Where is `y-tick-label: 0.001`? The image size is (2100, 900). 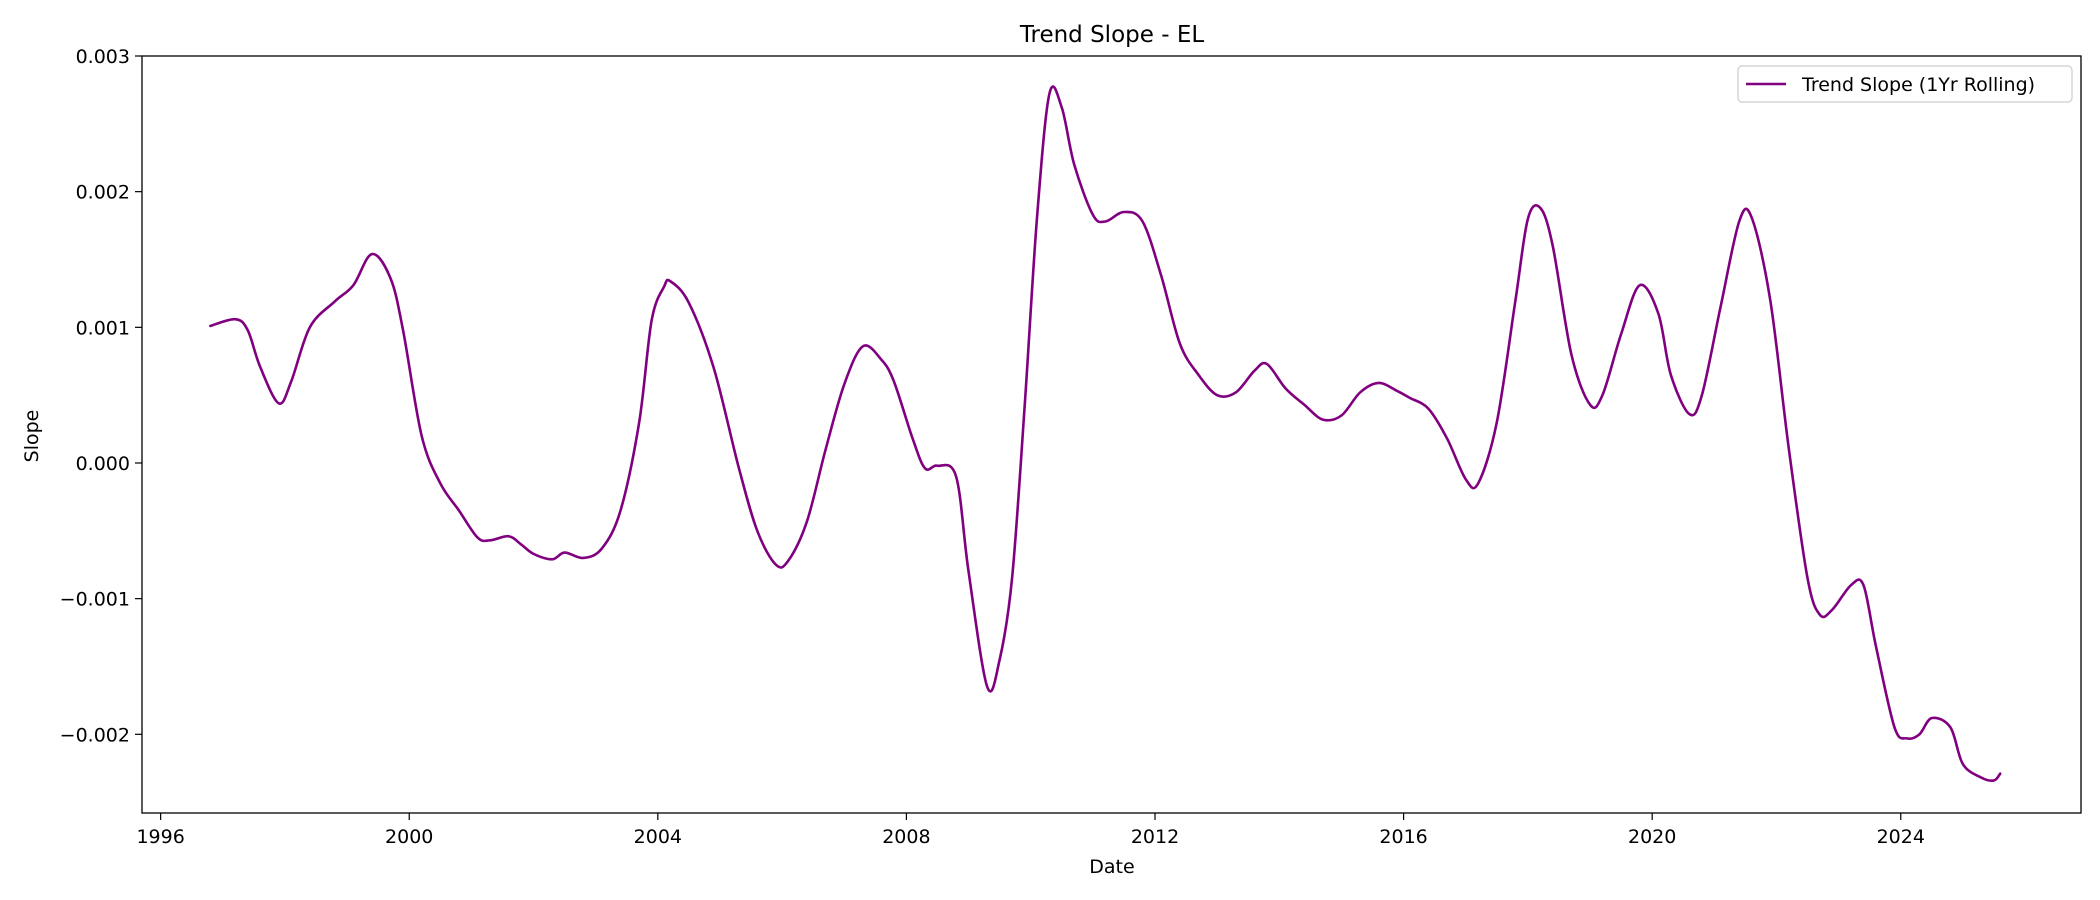 y-tick-label: 0.001 is located at coordinates (103, 328).